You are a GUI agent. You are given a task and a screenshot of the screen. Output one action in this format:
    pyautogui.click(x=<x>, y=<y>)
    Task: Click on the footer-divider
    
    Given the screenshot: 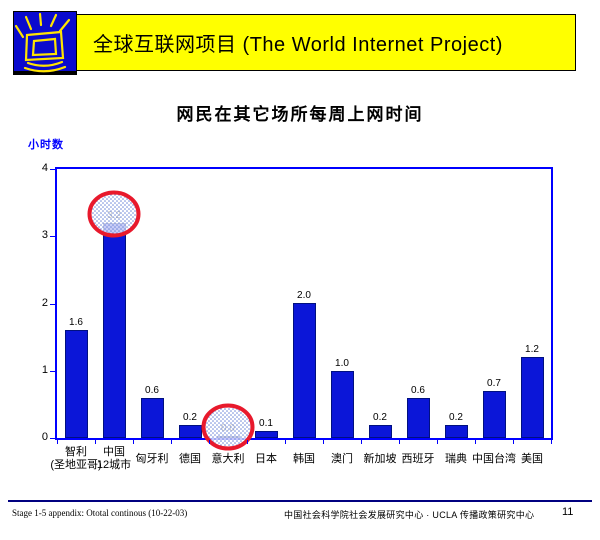 What is the action you would take?
    pyautogui.click(x=300, y=501)
    